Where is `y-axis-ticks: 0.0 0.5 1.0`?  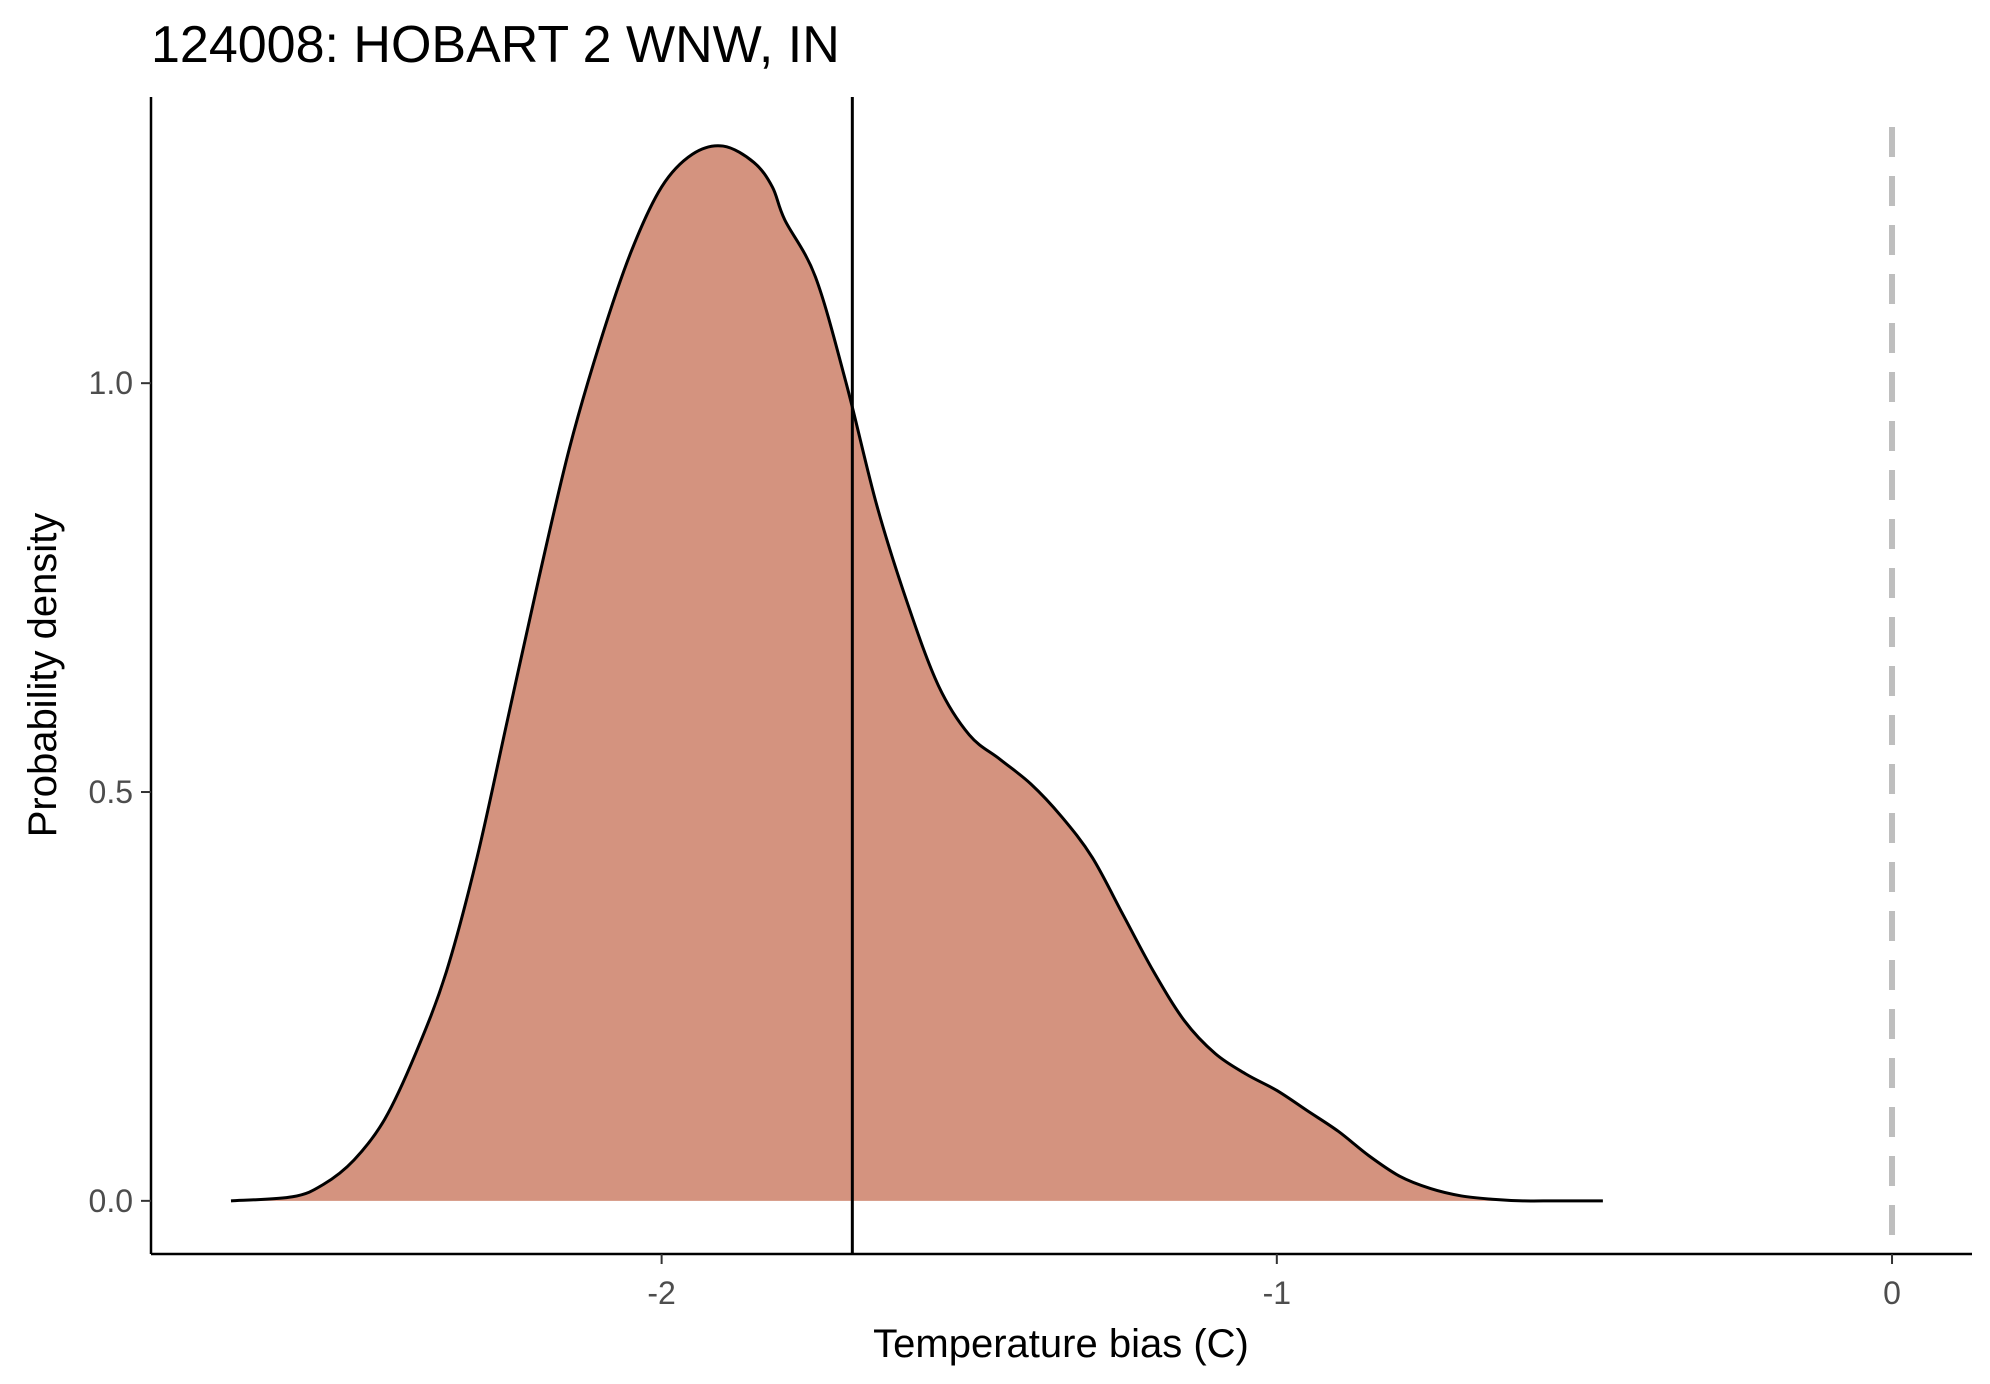 y-axis-ticks: 0.0 0.5 1.0 is located at coordinates (120, 792).